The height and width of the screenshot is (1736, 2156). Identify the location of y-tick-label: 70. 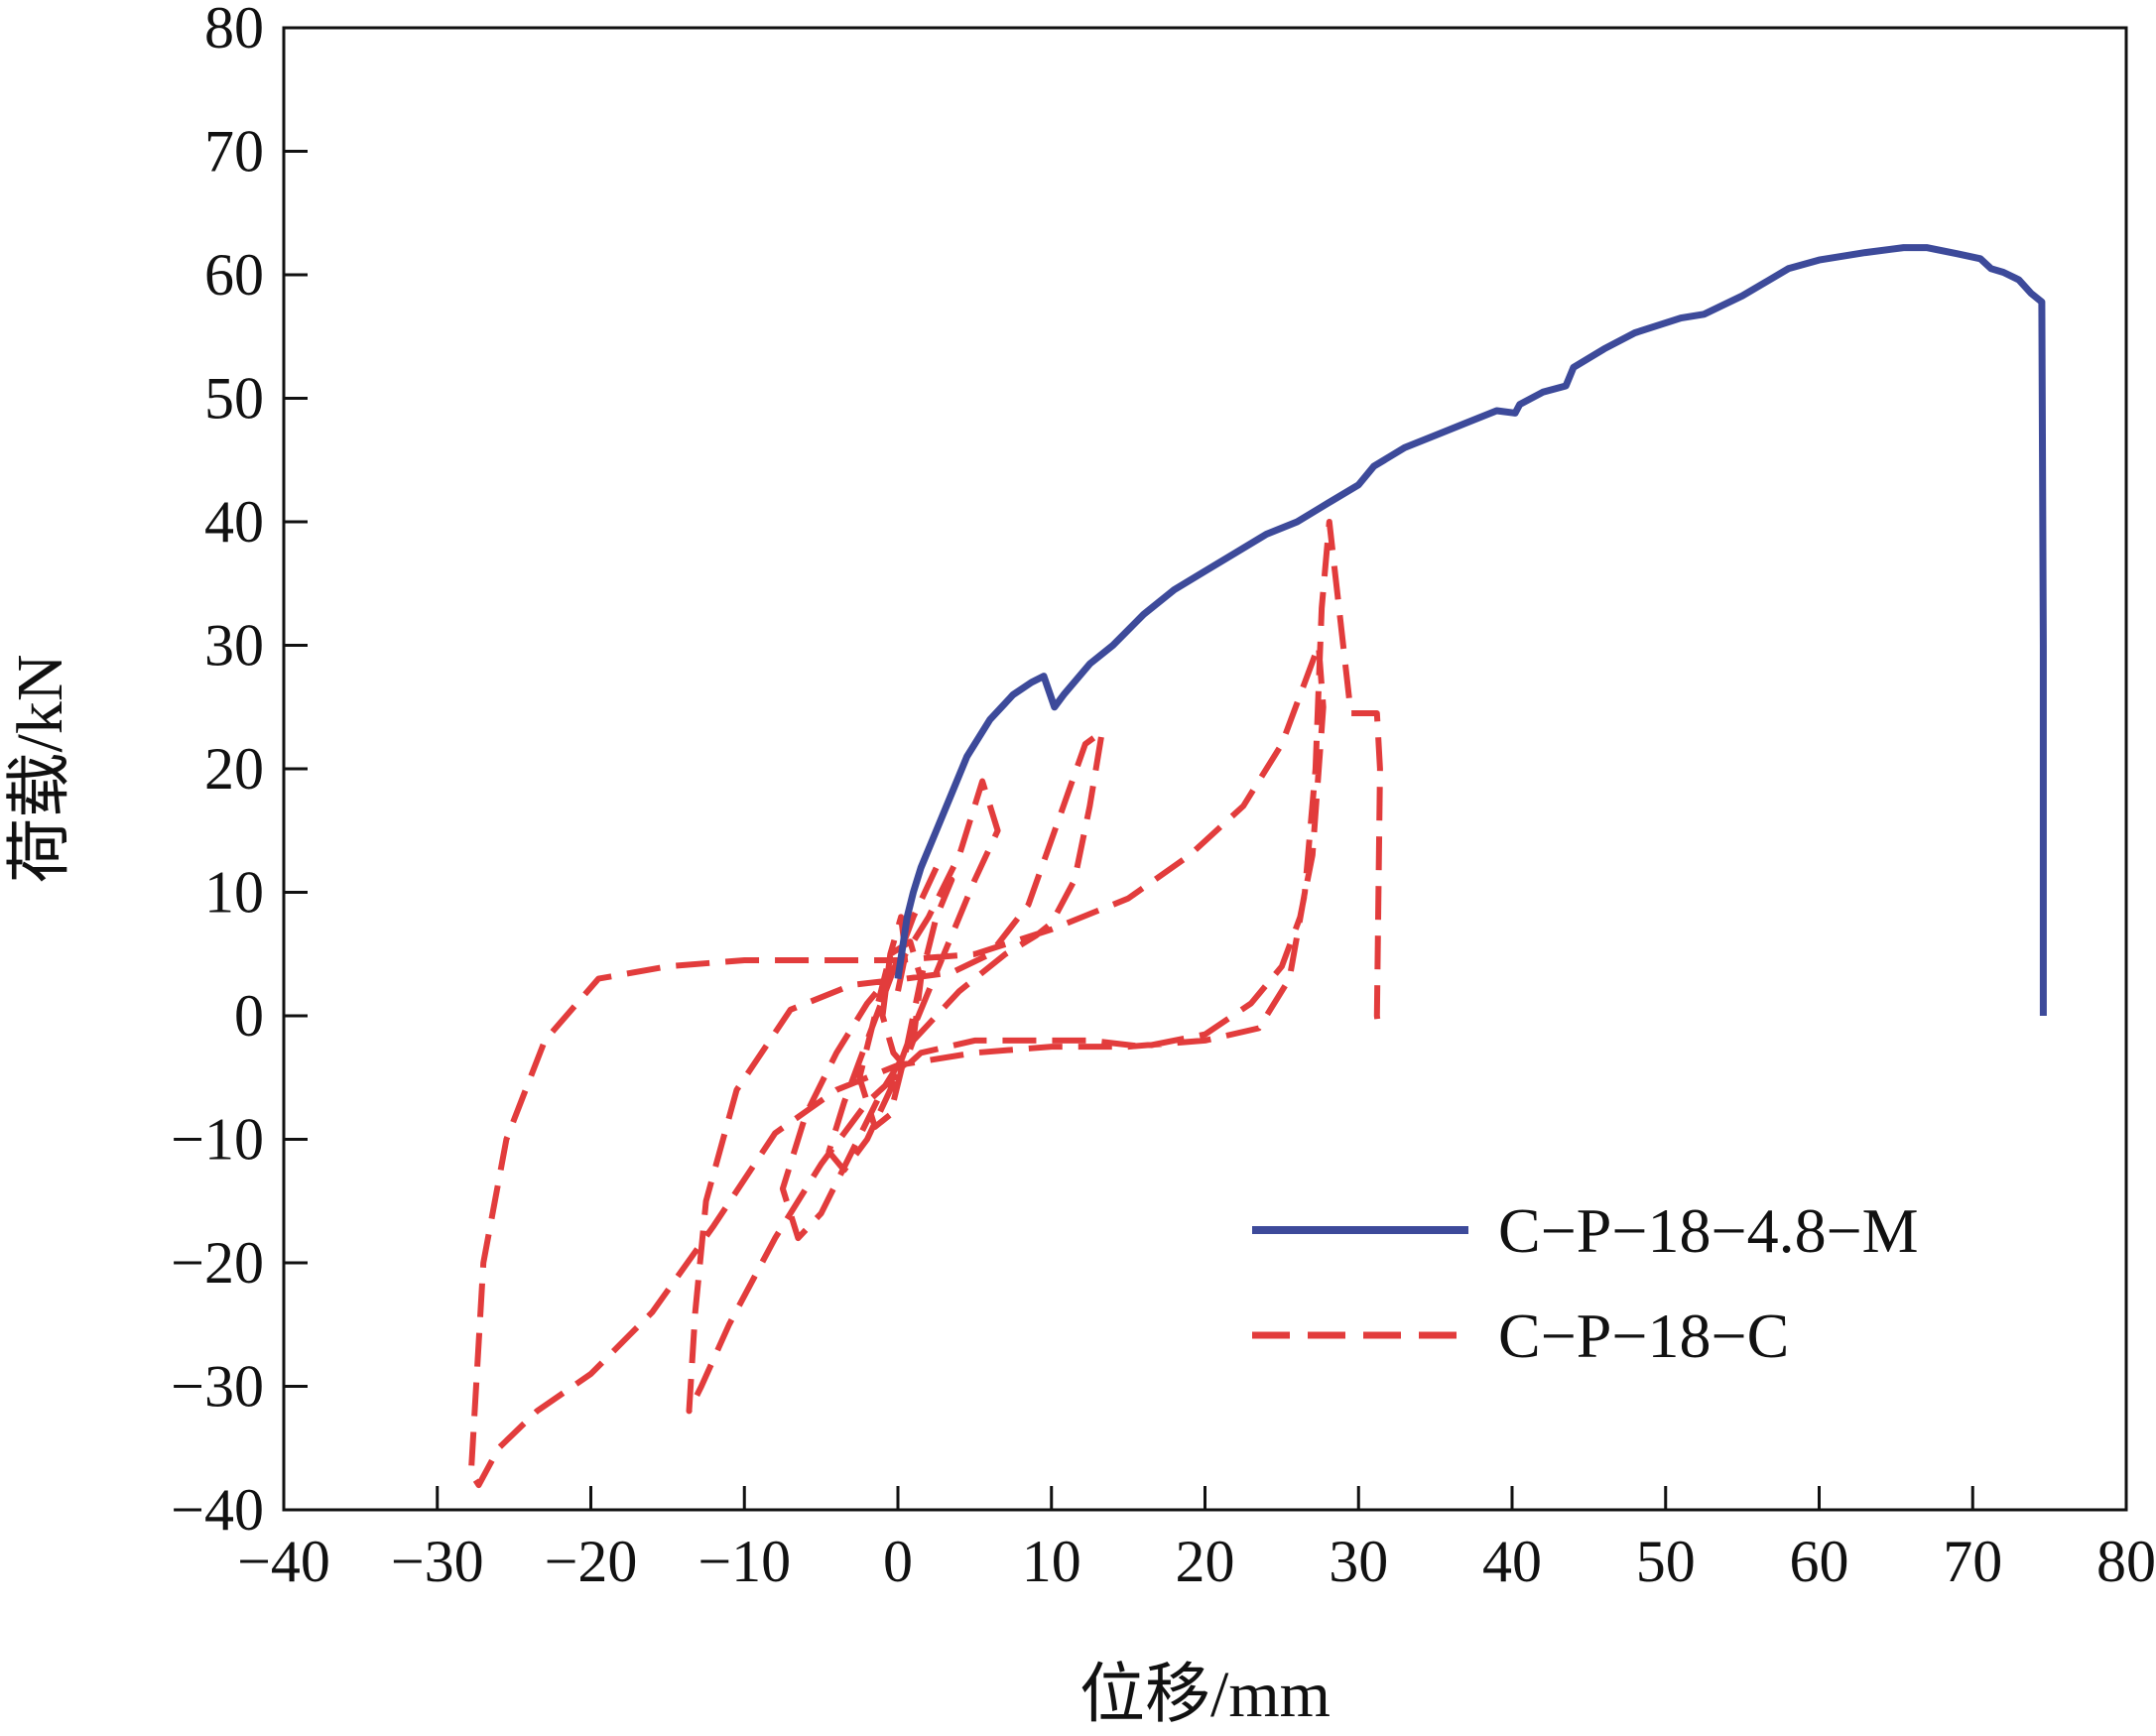
(234, 152).